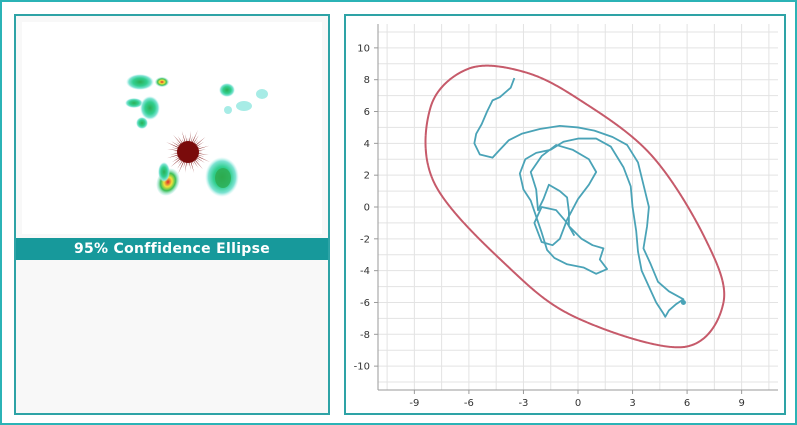  What do you see at coordinates (367, 176) in the screenshot?
I see `y-tick-label: 2` at bounding box center [367, 176].